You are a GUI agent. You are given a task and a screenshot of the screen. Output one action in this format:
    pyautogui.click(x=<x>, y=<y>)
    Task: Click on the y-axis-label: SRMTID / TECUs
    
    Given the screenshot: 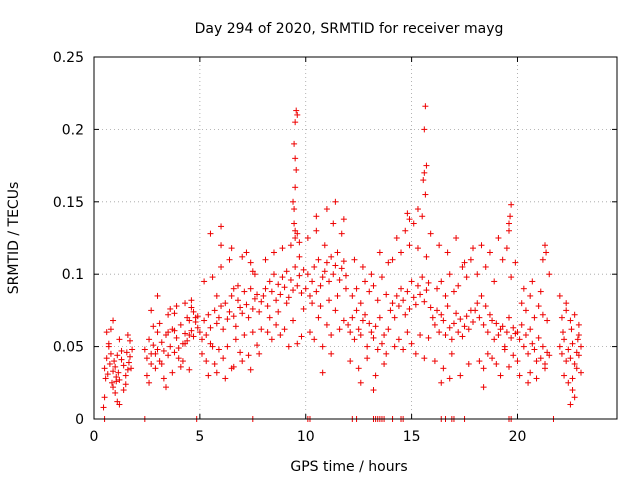 What is the action you would take?
    pyautogui.click(x=14, y=238)
    